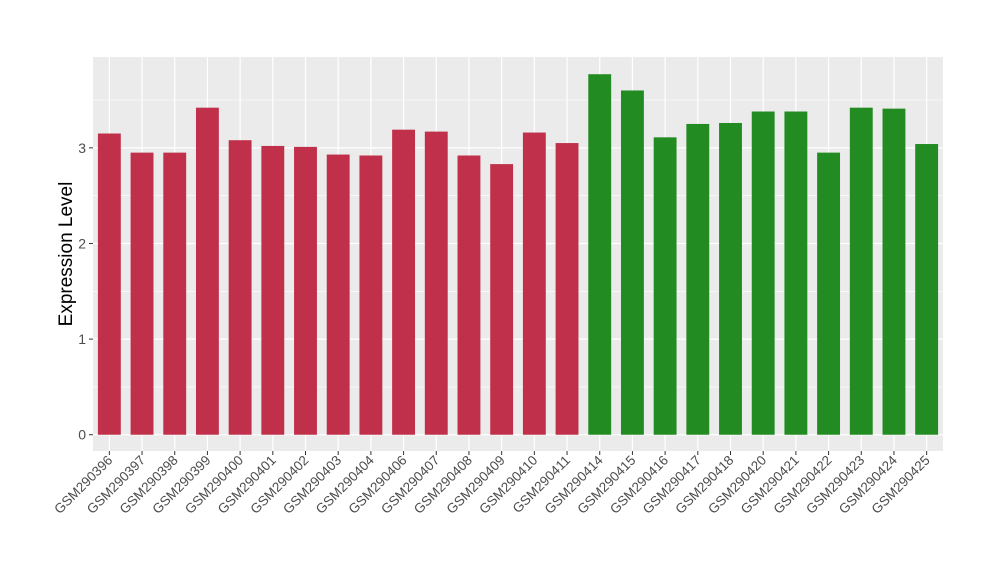 Image resolution: width=1000 pixels, height=580 pixels. What do you see at coordinates (665, 286) in the screenshot?
I see `bar-GSM290416` at bounding box center [665, 286].